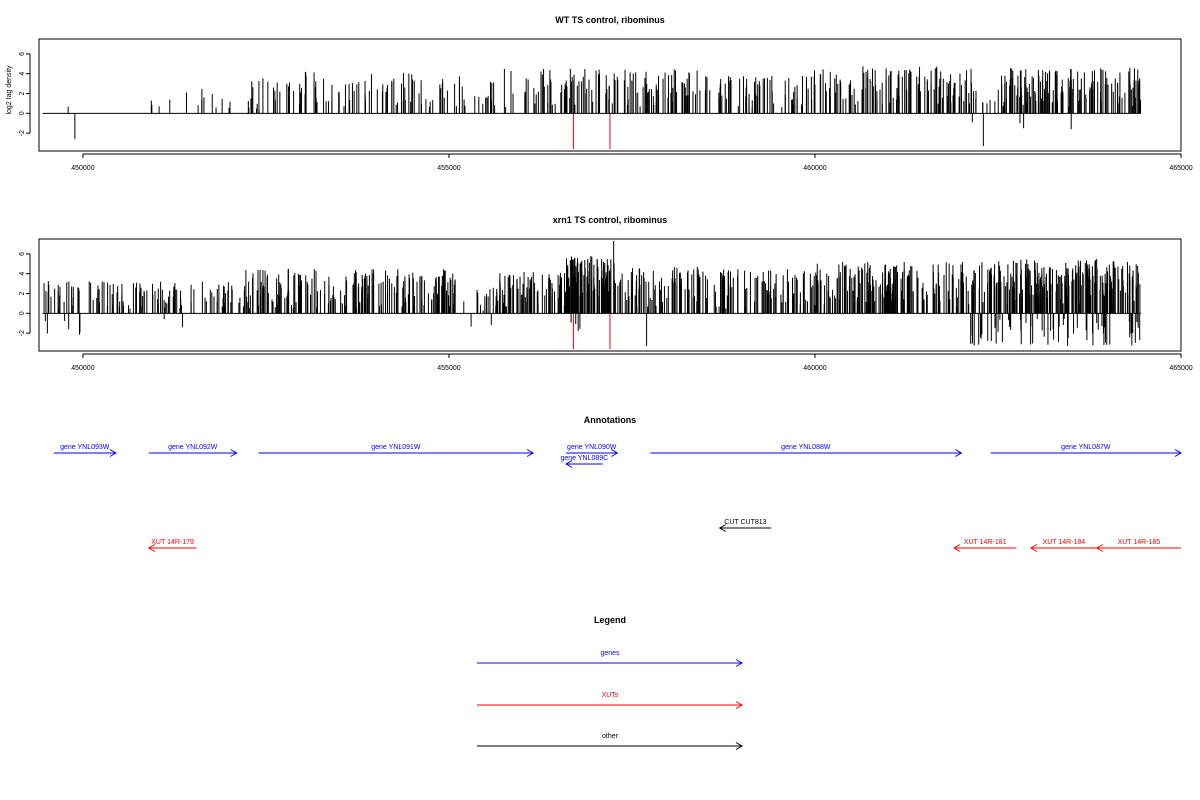  What do you see at coordinates (1064, 542) in the screenshot?
I see `feature-label: XUT 14R-184` at bounding box center [1064, 542].